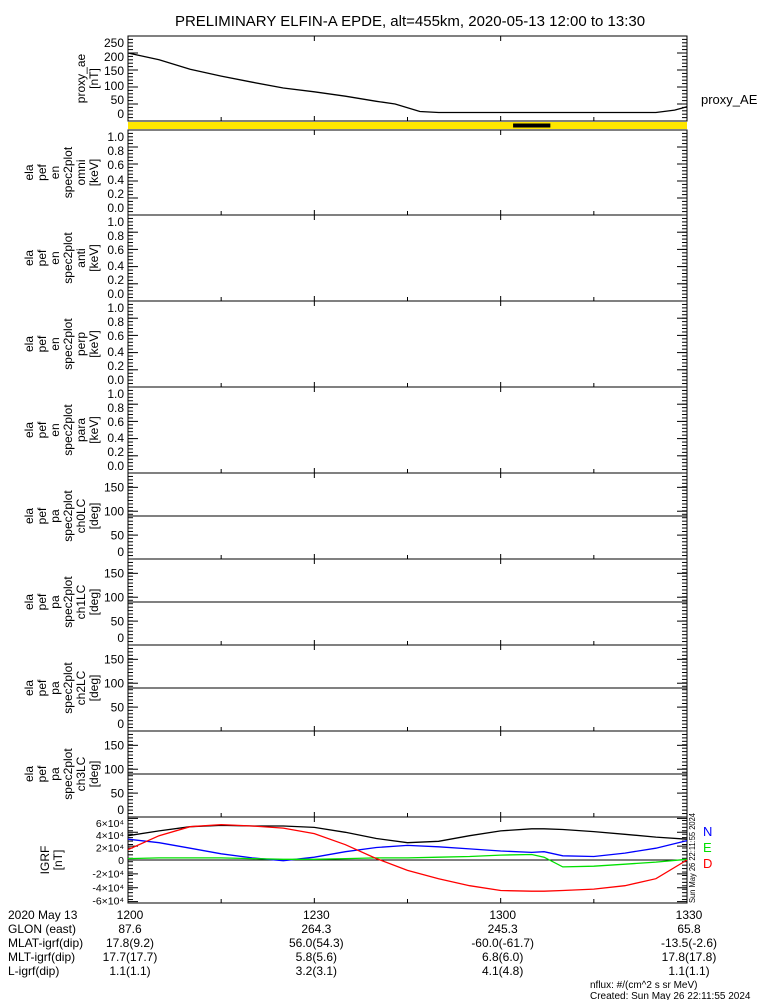 Image resolution: width=775 pixels, height=1000 pixels. Describe the element at coordinates (407, 125) in the screenshot. I see `panel-status_bar` at that location.